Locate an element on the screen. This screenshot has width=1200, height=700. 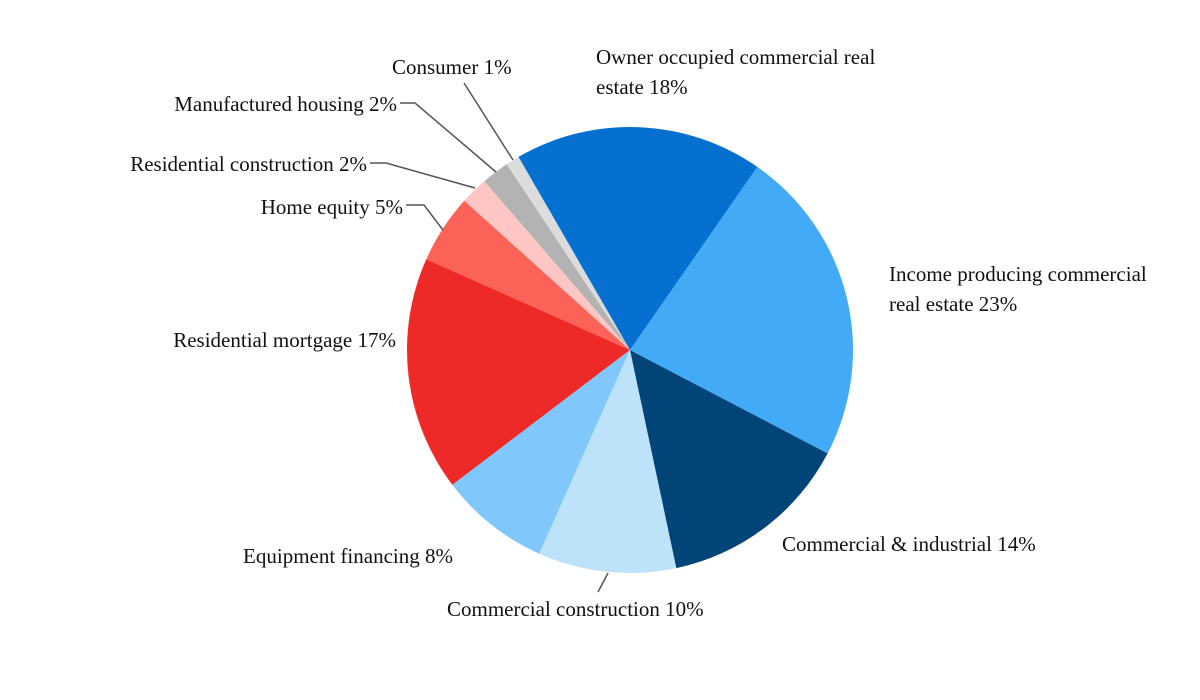
slice-label: Home equity 5% is located at coordinates (332, 207).